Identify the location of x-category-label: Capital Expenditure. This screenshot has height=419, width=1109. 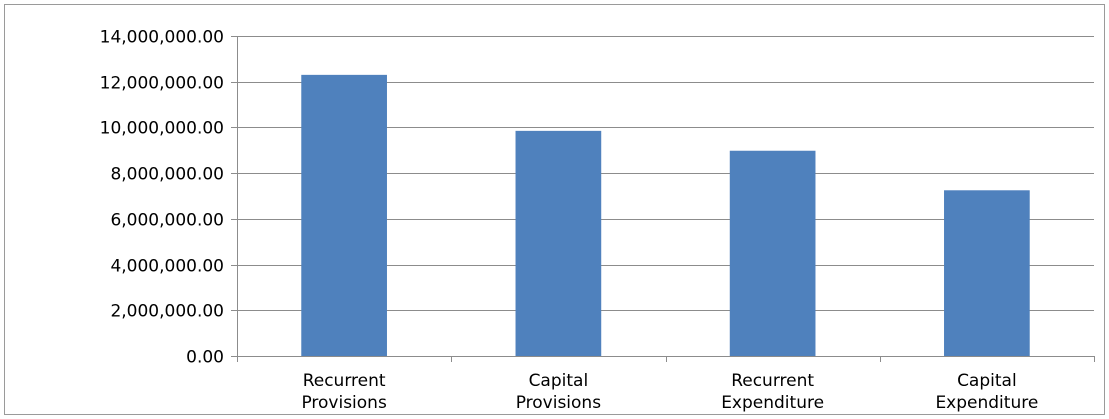
(986, 392).